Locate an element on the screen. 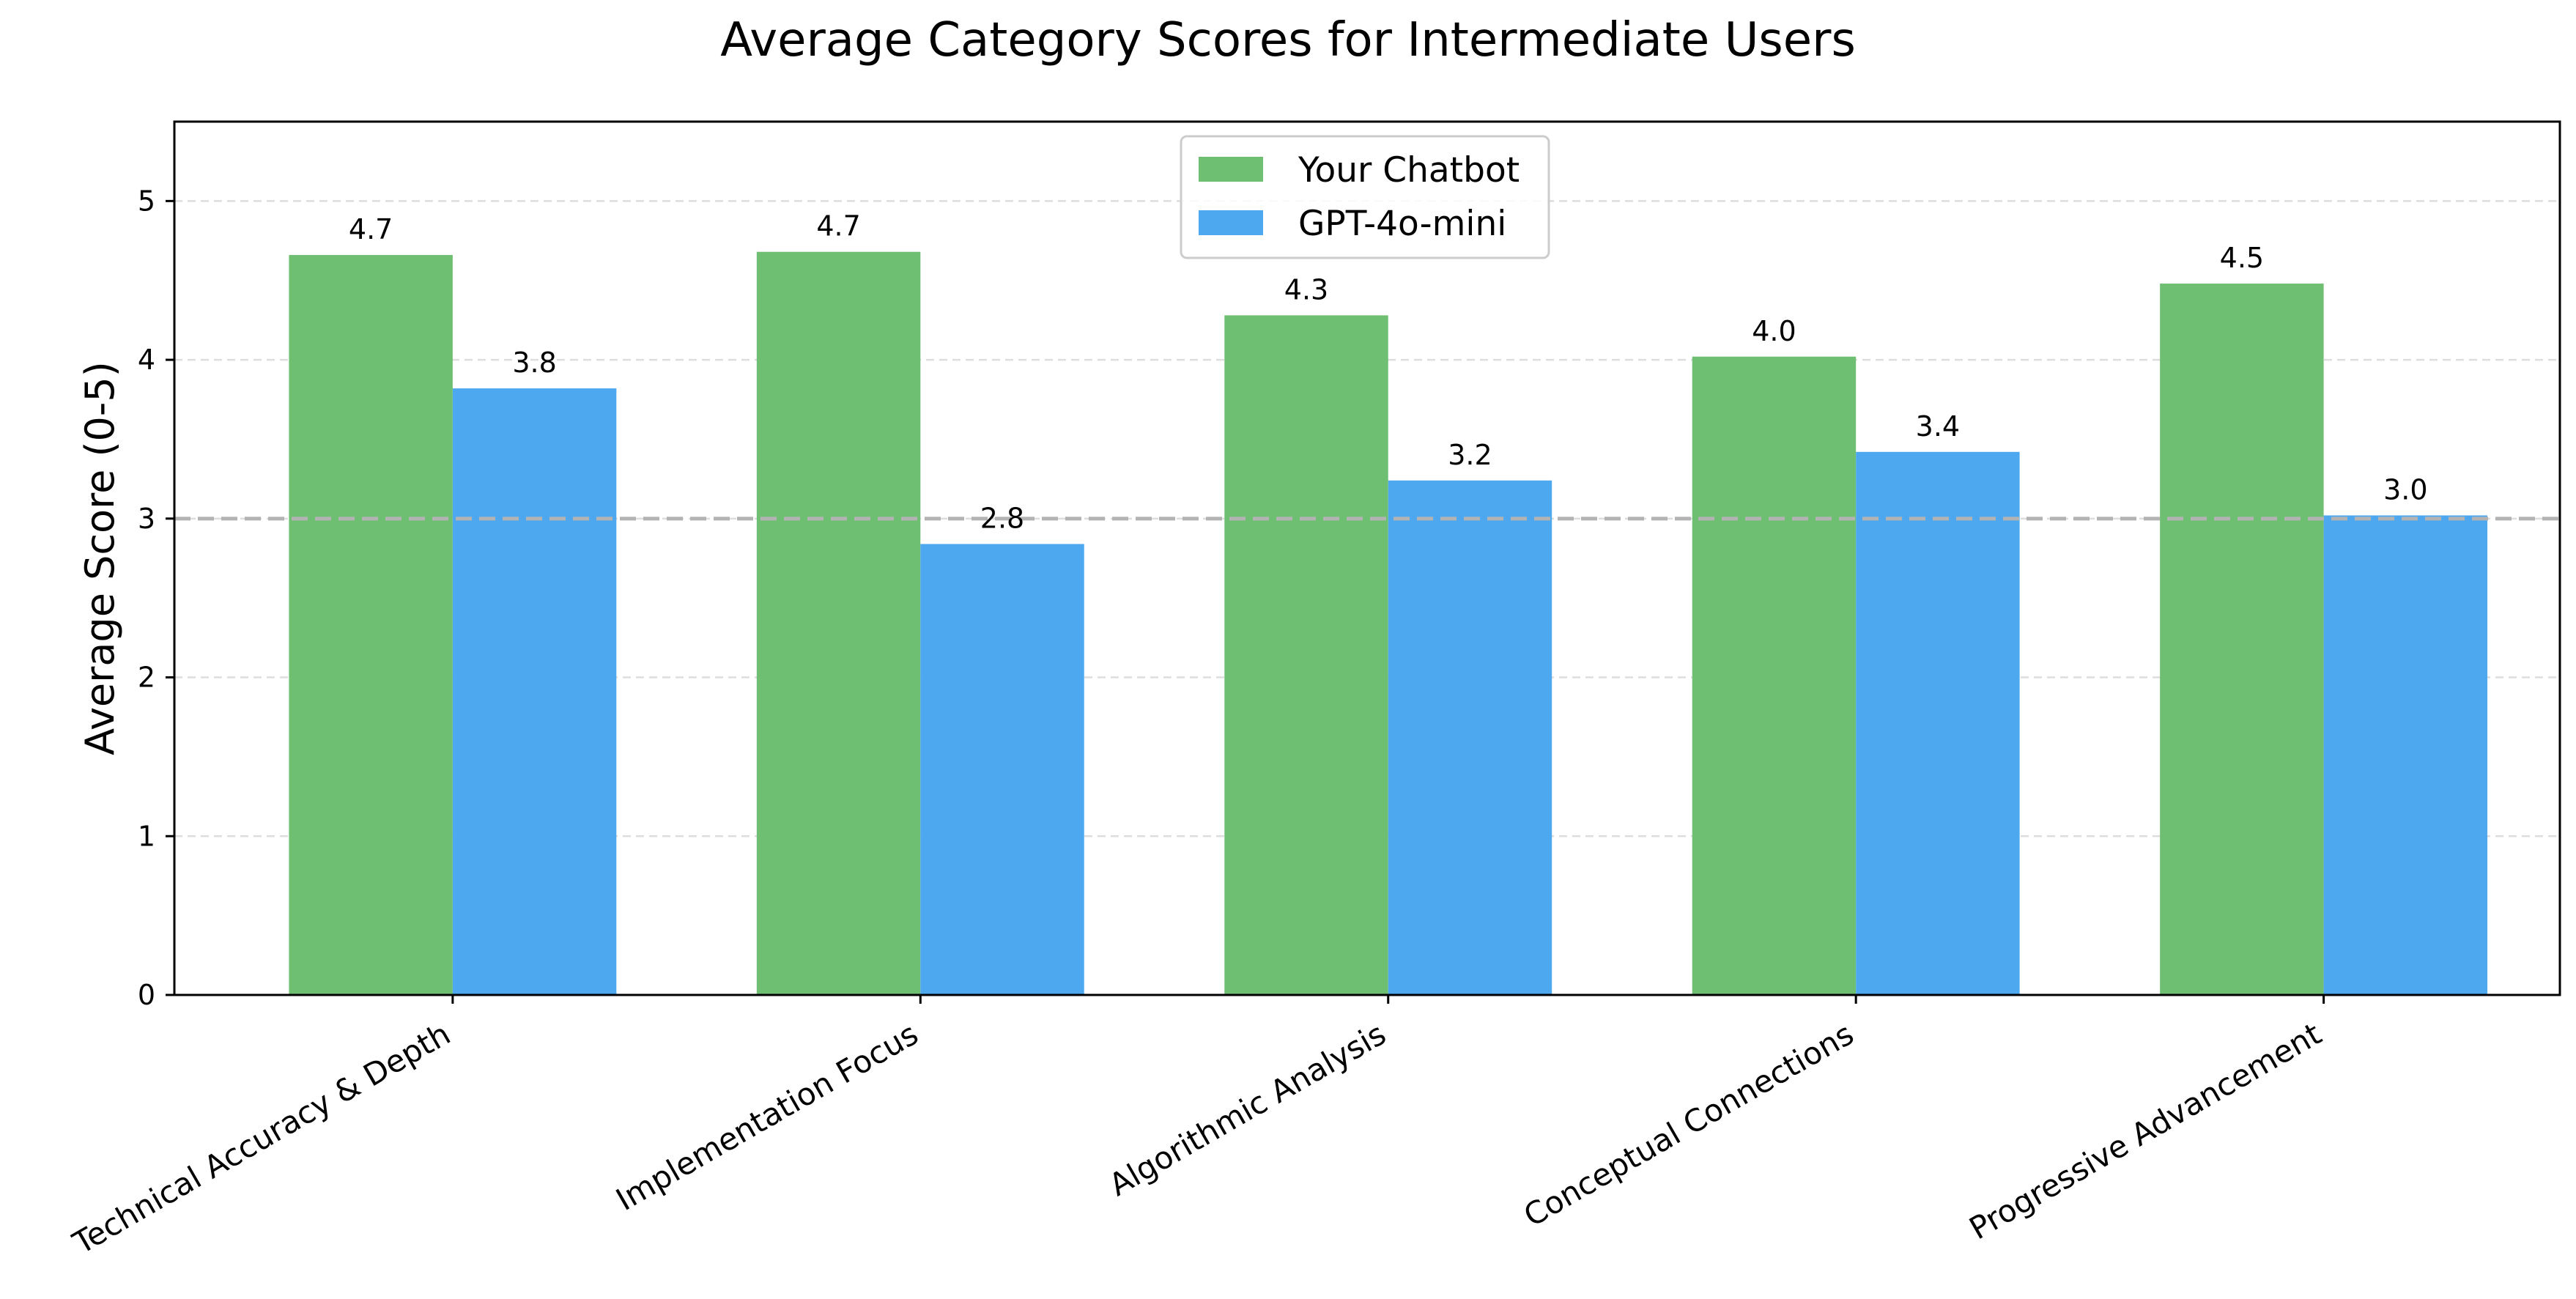 This screenshot has height=1299, width=2576. data-label: 2.8 is located at coordinates (1002, 518).